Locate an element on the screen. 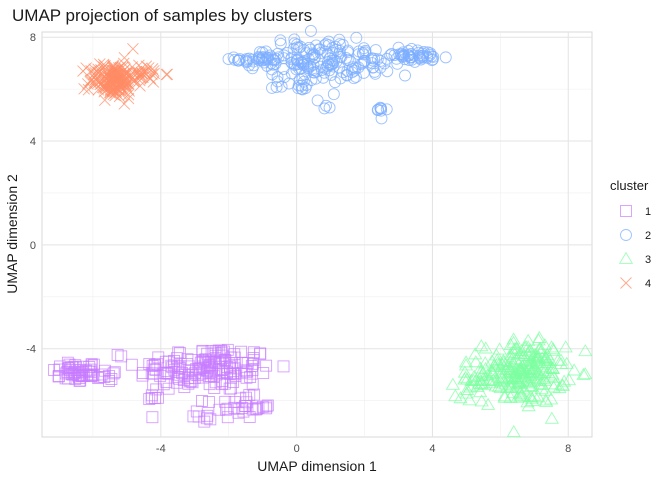 Image resolution: width=672 pixels, height=480 pixels. x-axis-title: UMAP dimension 1 is located at coordinates (317, 466).